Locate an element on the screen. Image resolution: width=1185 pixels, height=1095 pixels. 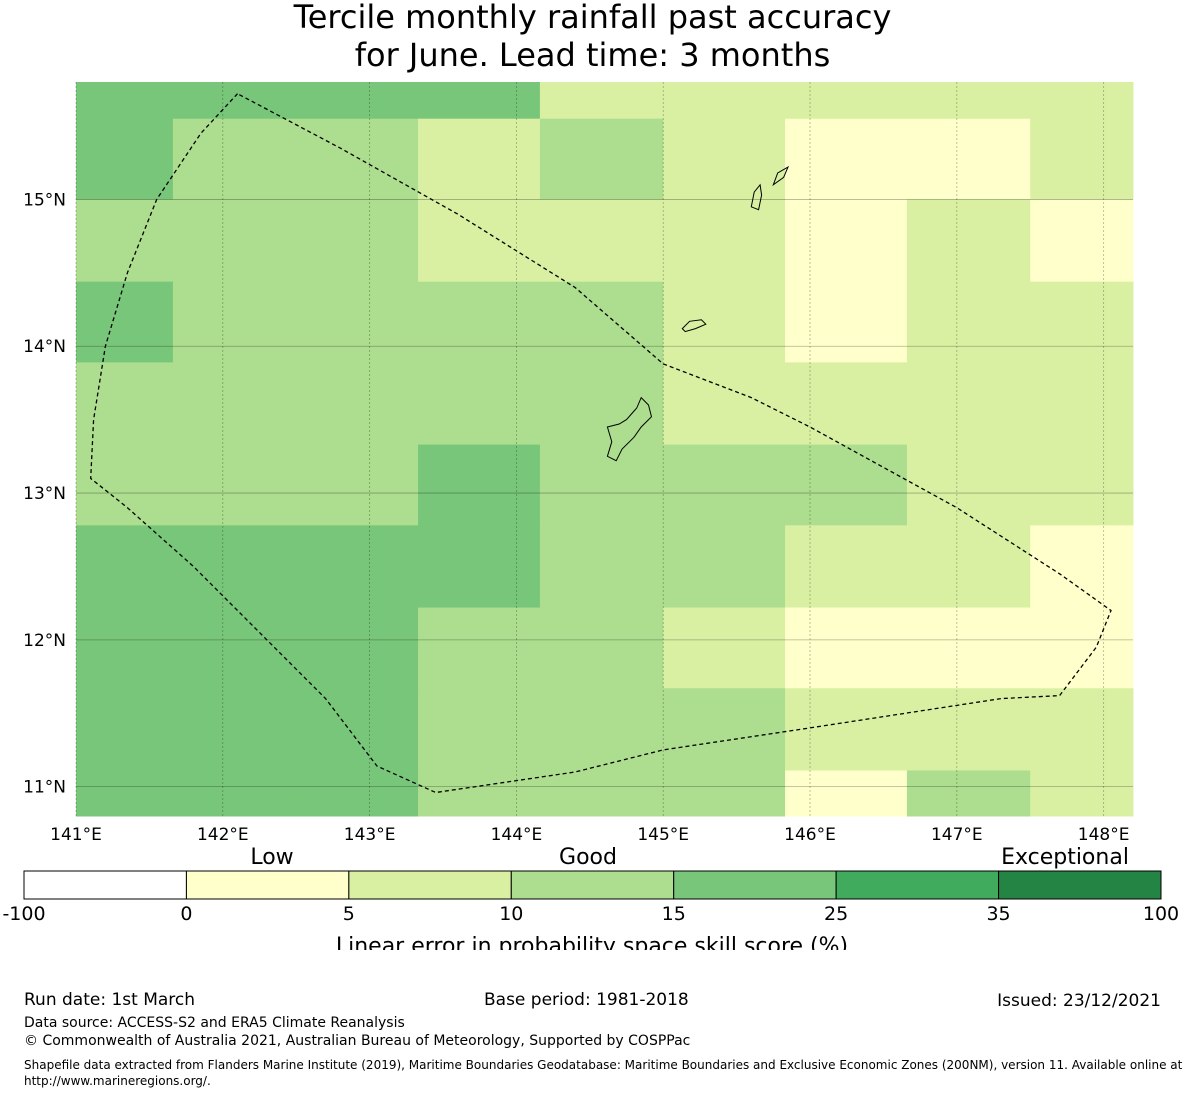
lon-tick-label: 144°E is located at coordinates (517, 835).